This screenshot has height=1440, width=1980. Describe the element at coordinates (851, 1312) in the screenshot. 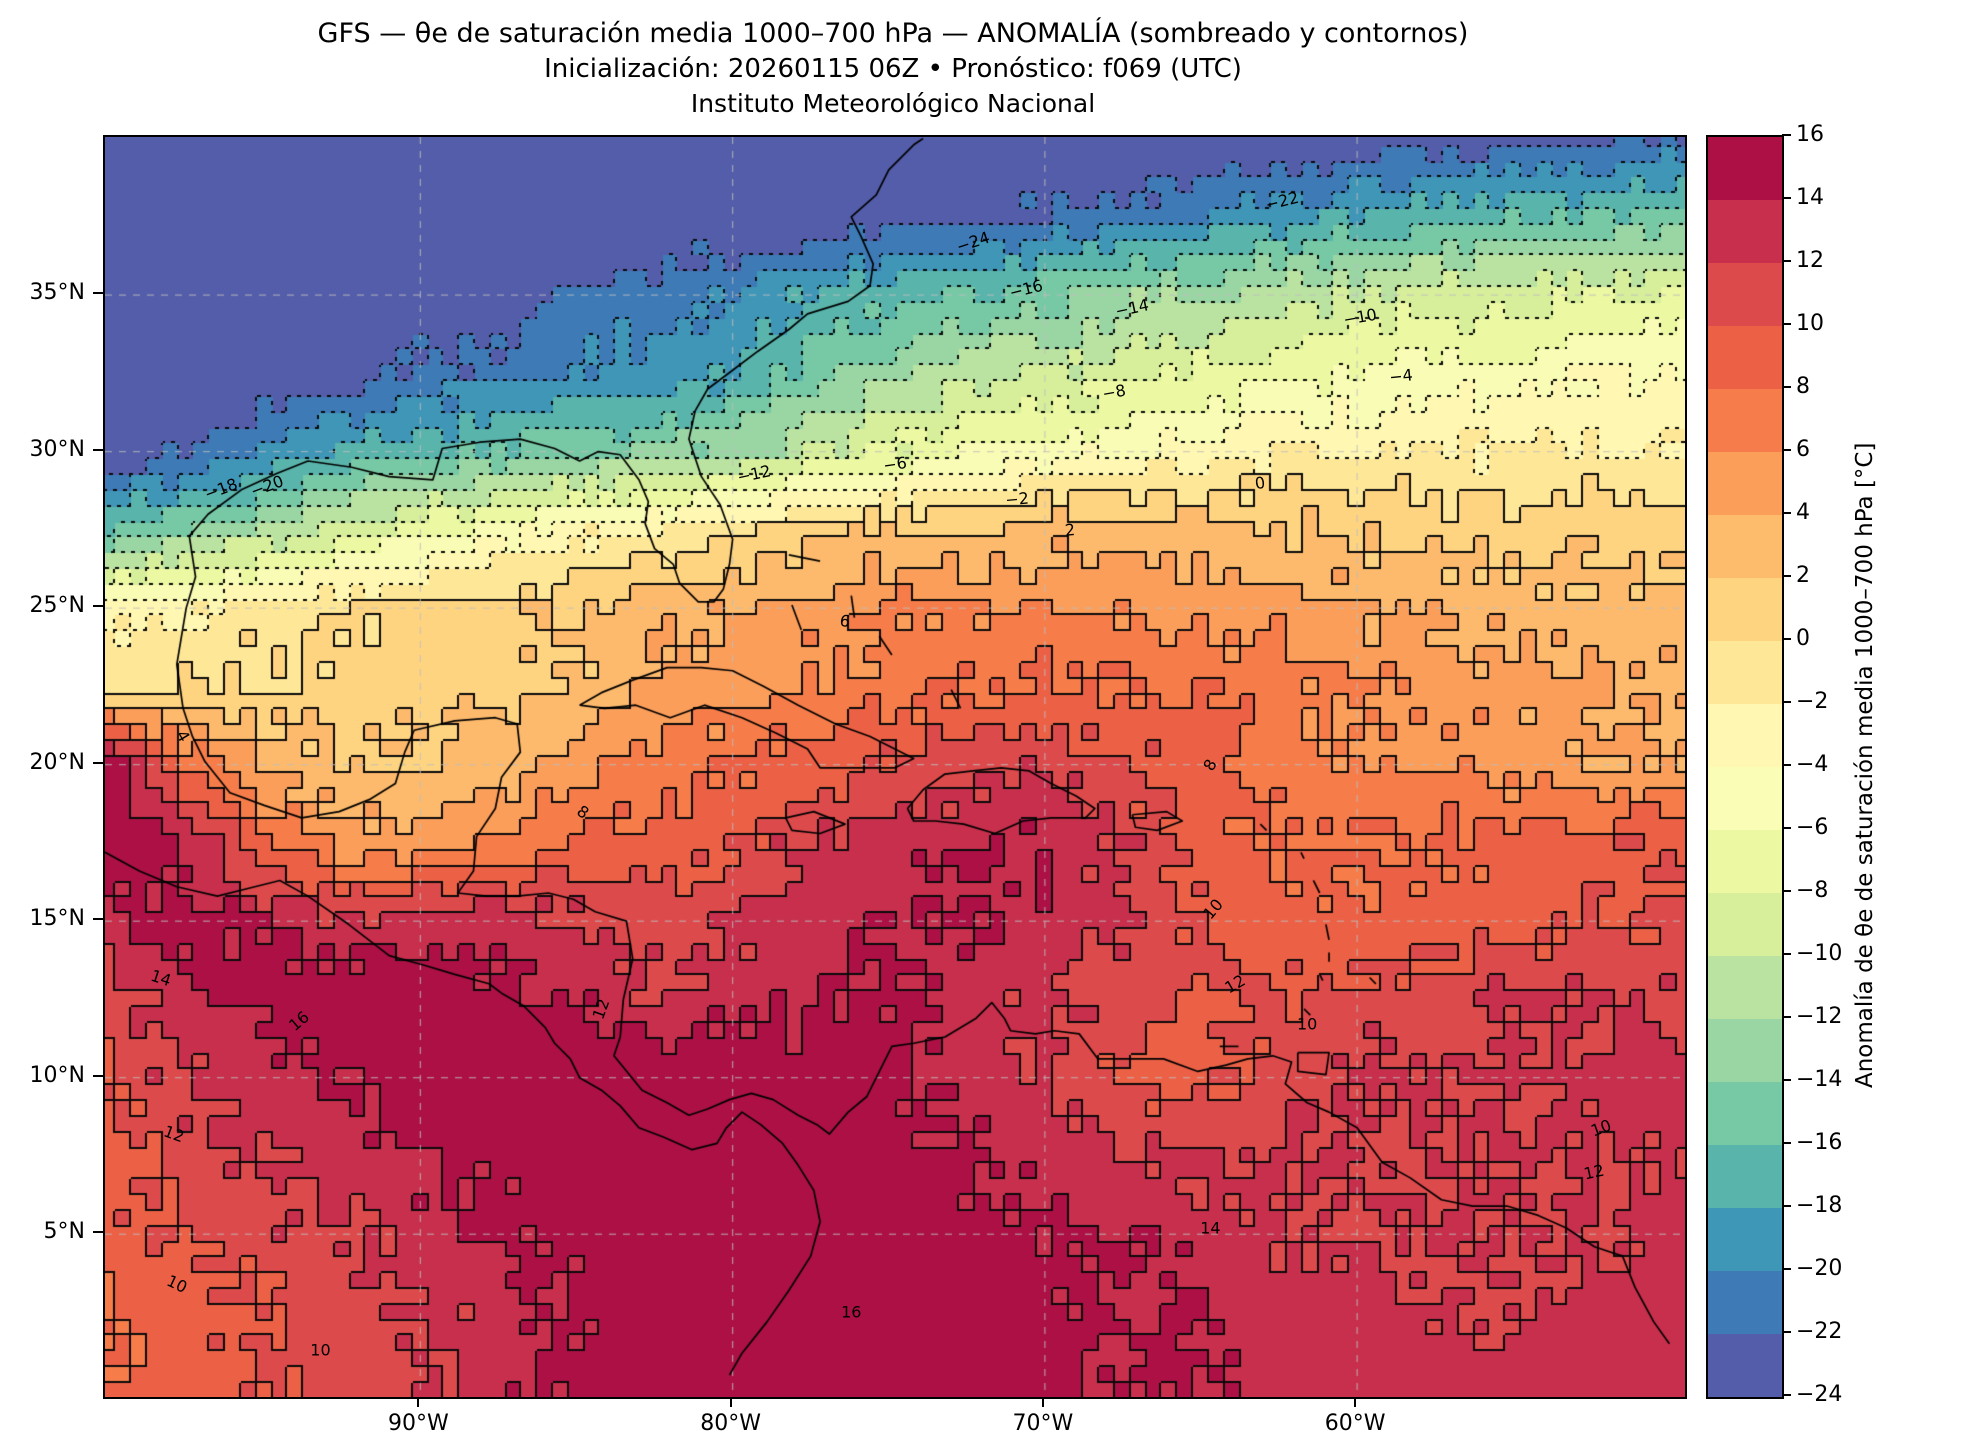

I see `contour-label: 16` at that location.